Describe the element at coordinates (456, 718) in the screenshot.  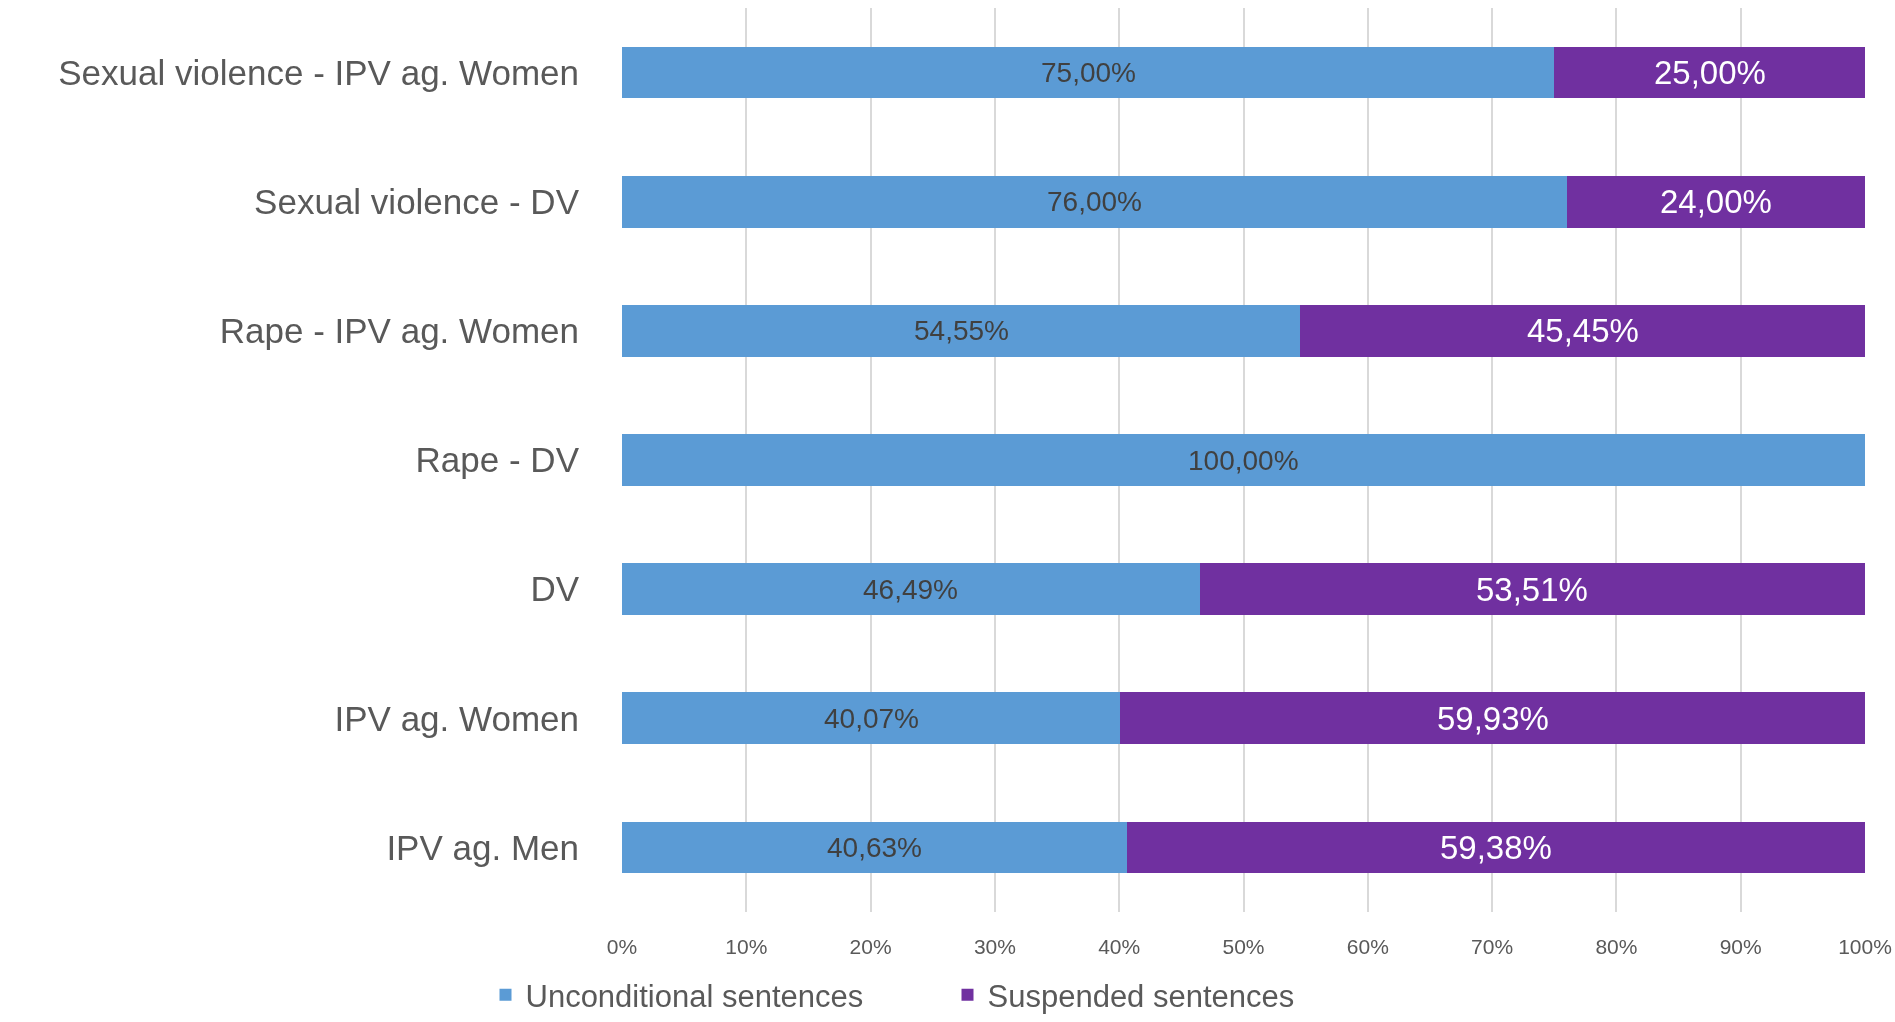
I see `y-tick-label: IPV ag. Women` at that location.